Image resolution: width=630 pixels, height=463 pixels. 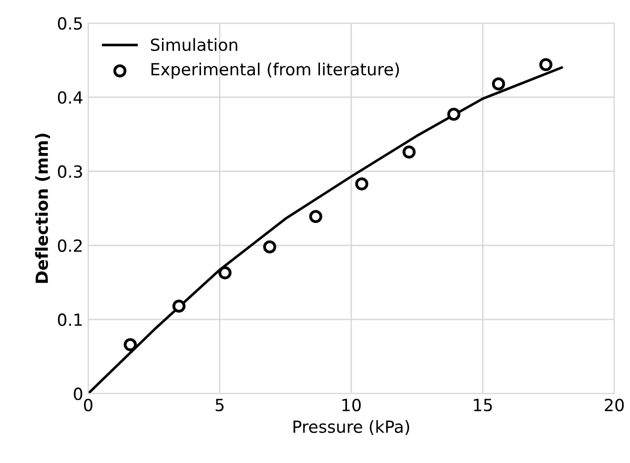 I want to click on y-axis-title: Deflection (mm), so click(x=42, y=208).